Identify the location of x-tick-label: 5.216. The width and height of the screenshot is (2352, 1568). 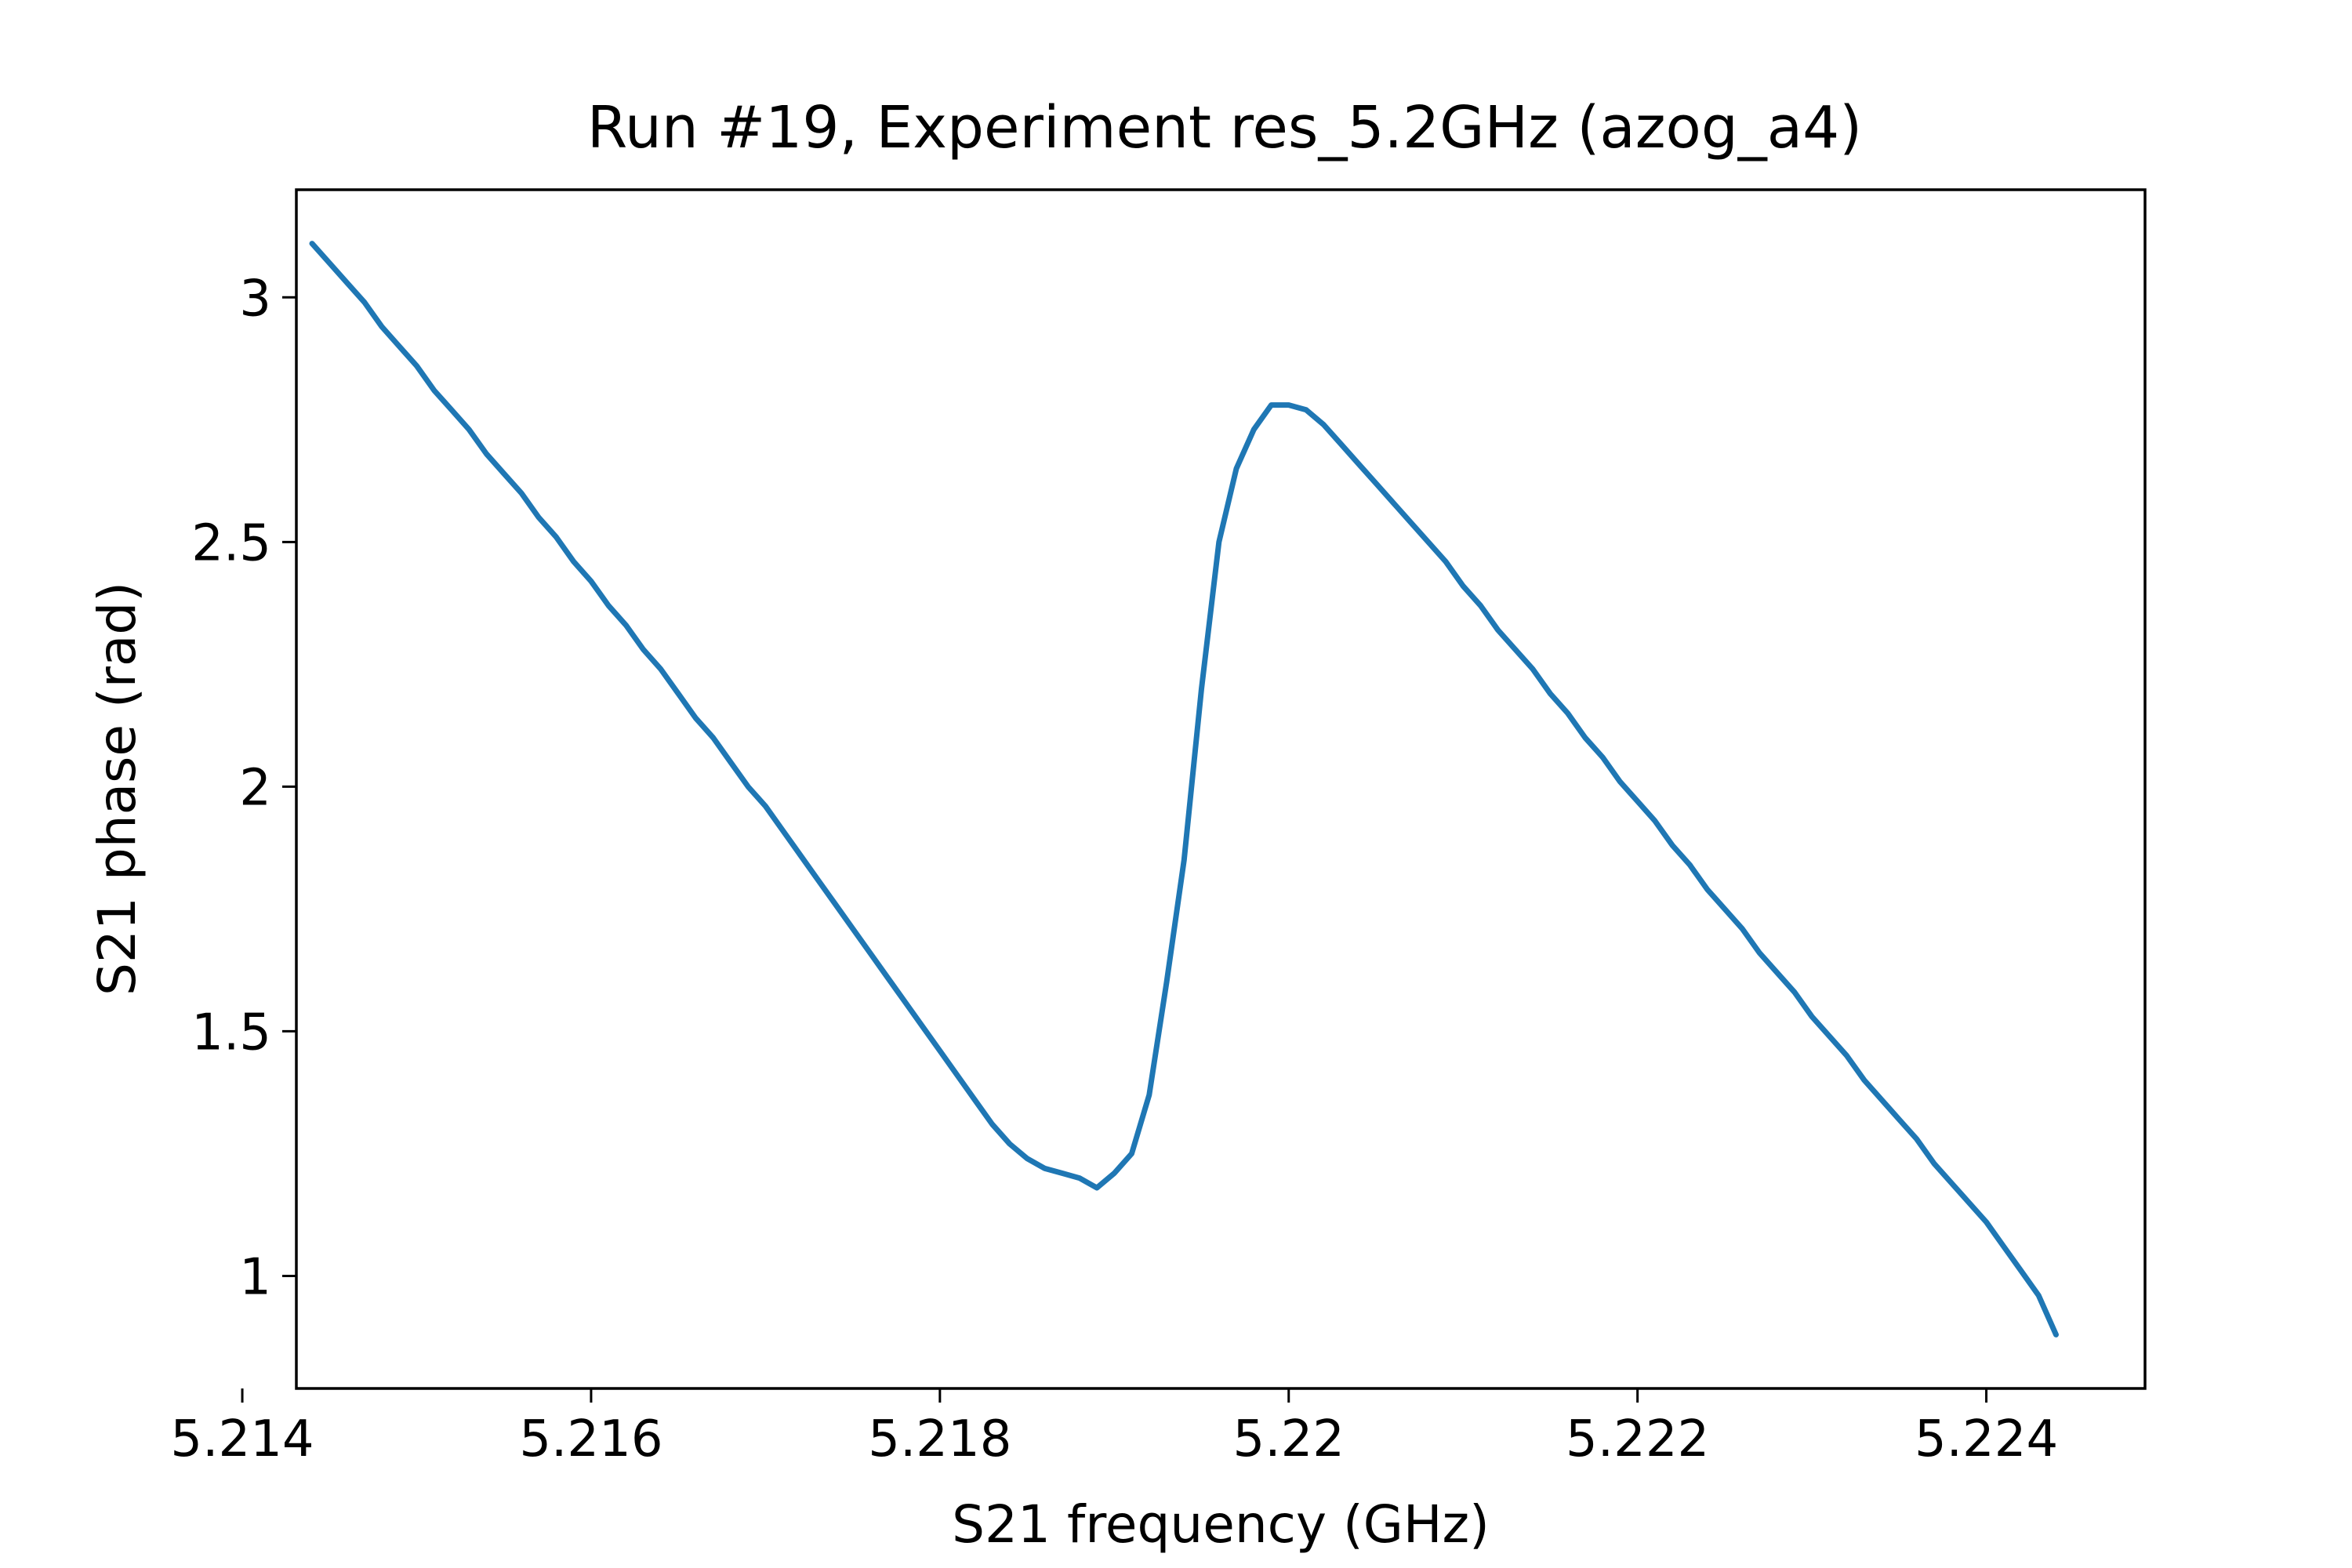
(590, 1439).